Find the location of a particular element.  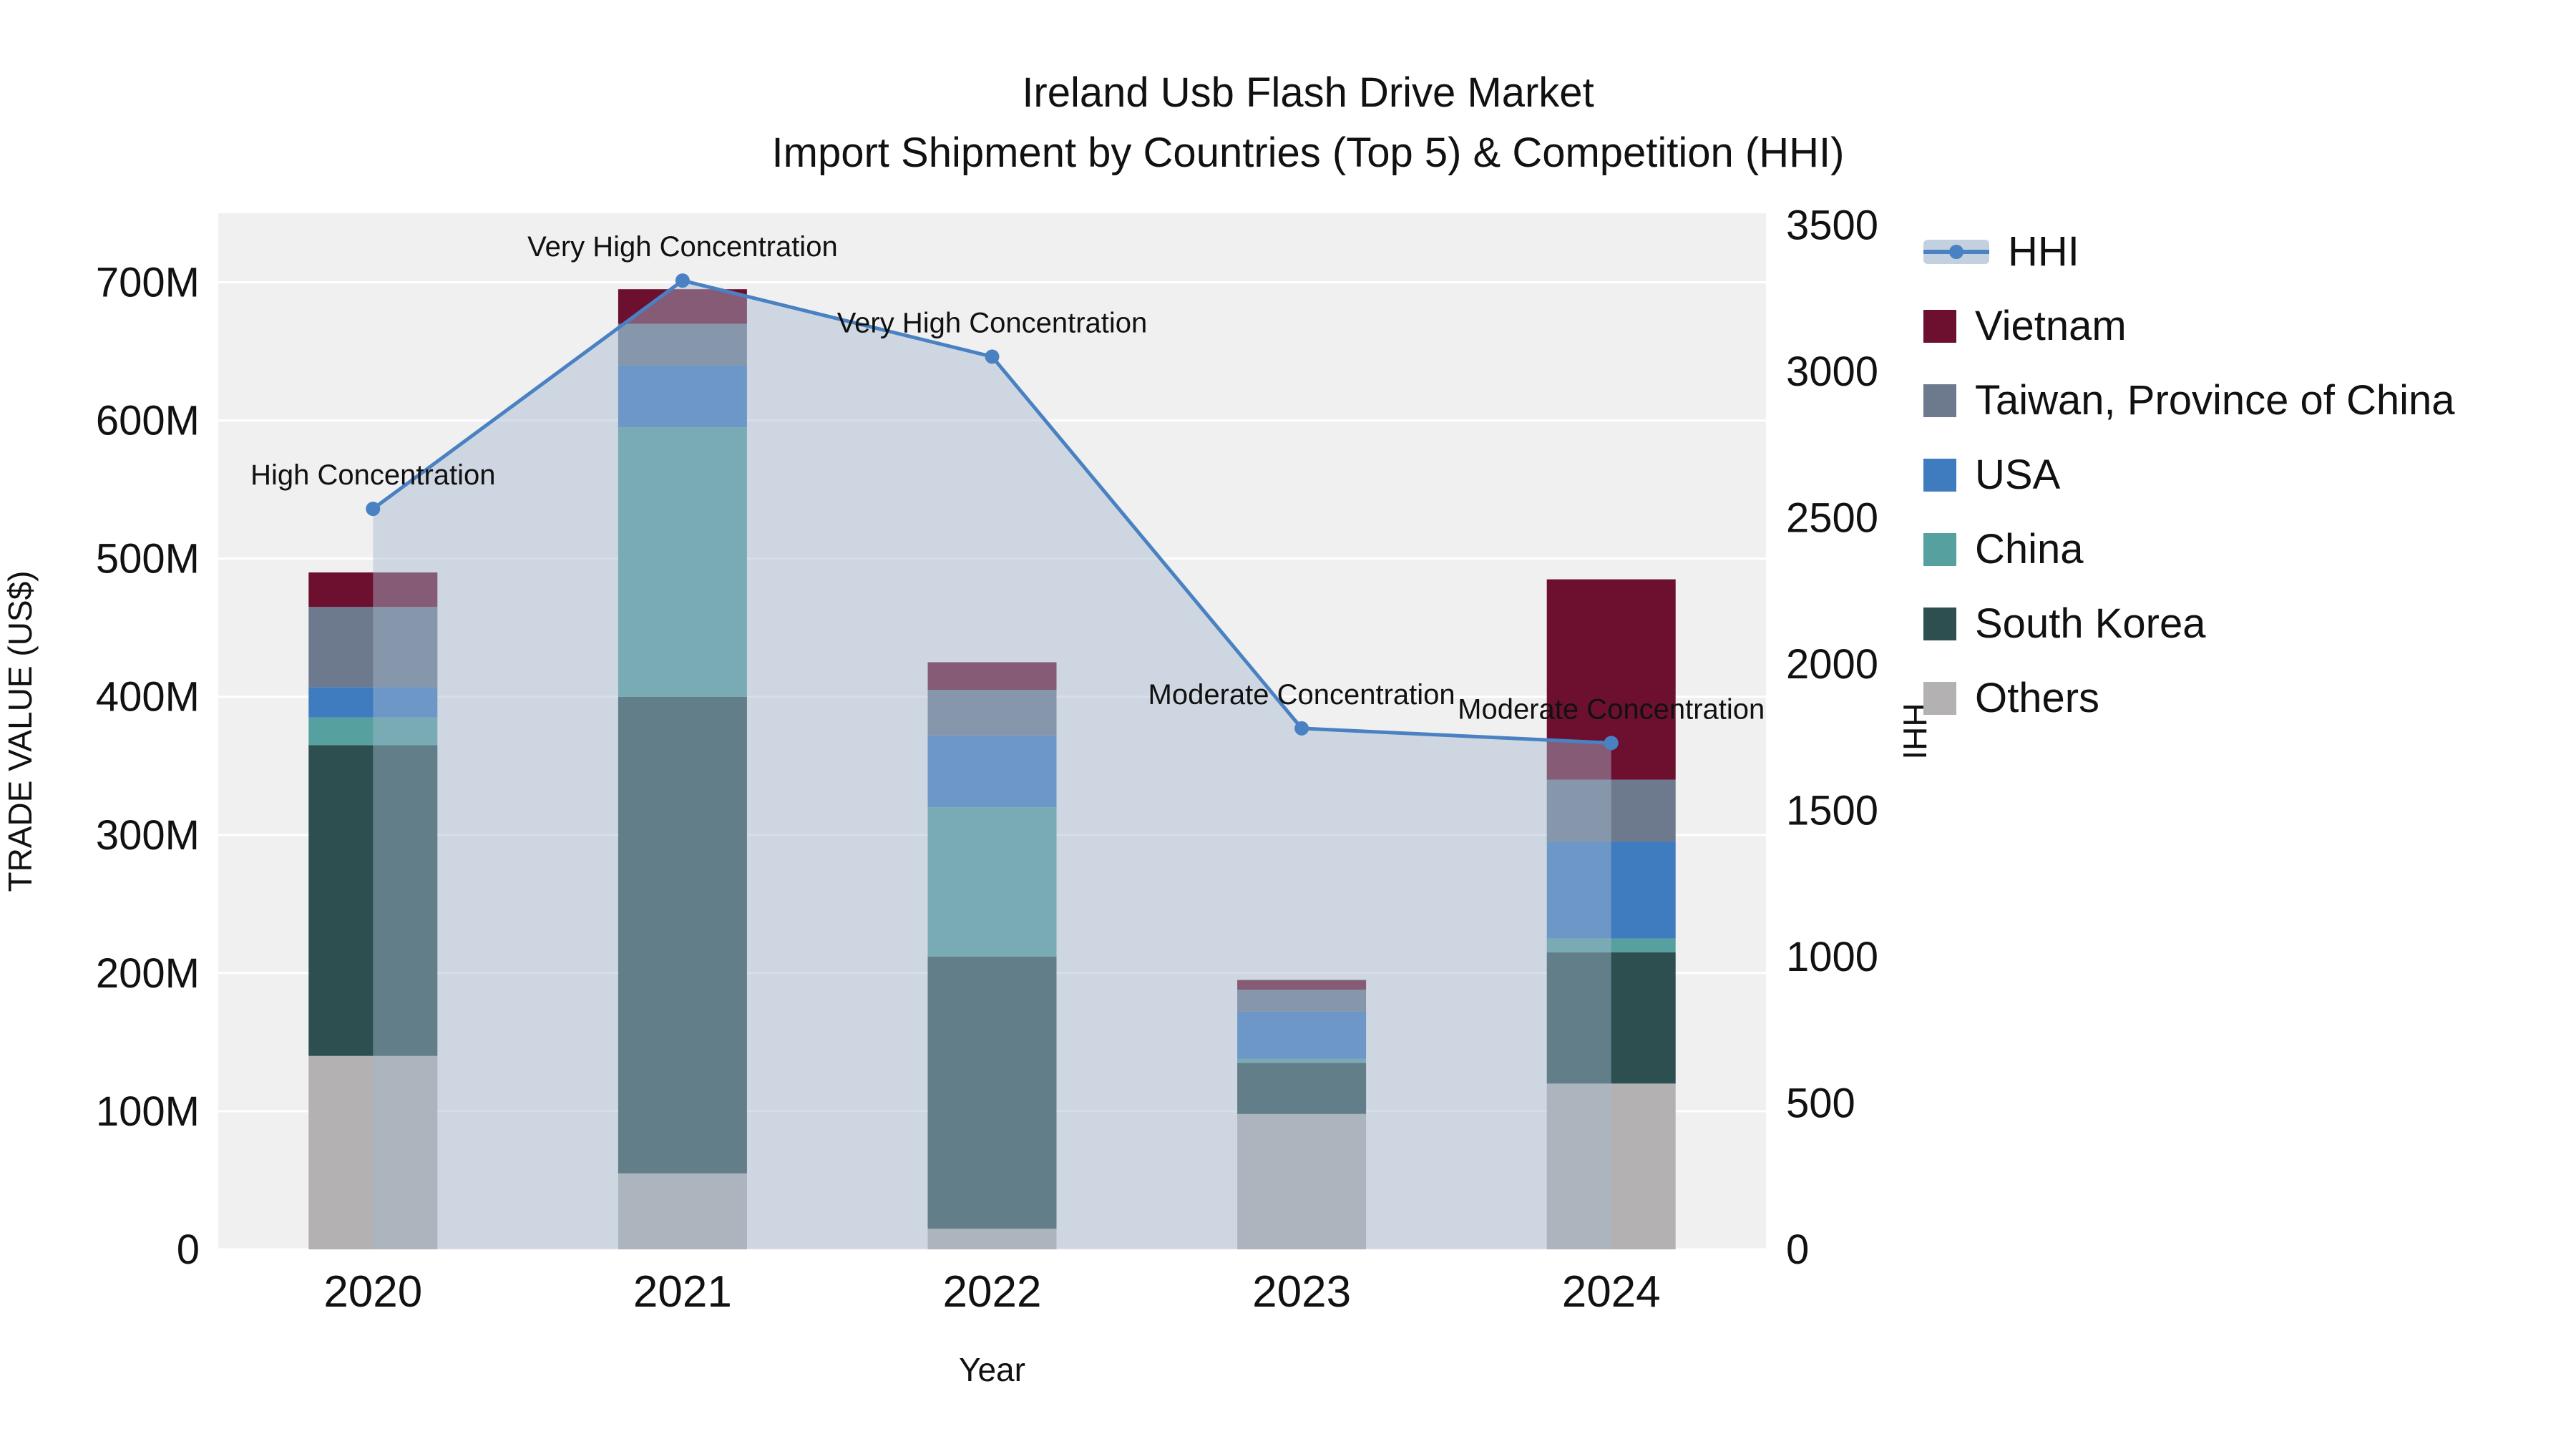

legend-item-south-korea: South Korea is located at coordinates (2189, 624).